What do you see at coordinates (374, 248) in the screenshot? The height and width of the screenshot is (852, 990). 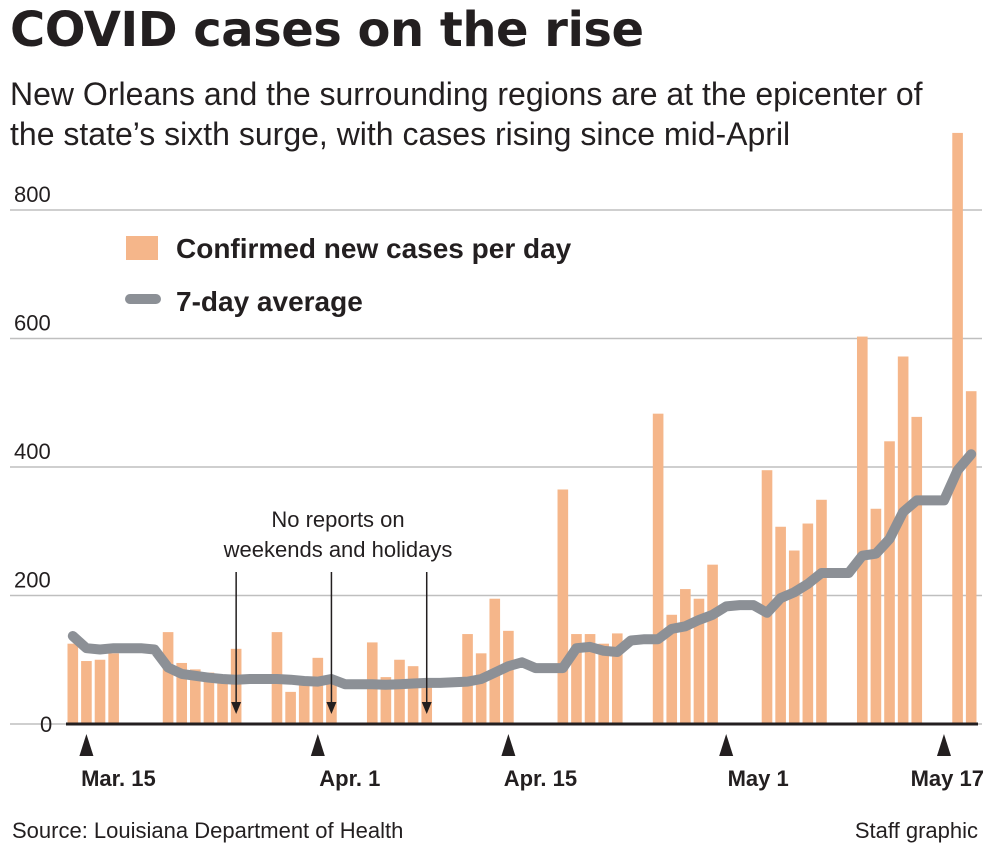 I see `legend-bar-label: Confirmed new cases per day` at bounding box center [374, 248].